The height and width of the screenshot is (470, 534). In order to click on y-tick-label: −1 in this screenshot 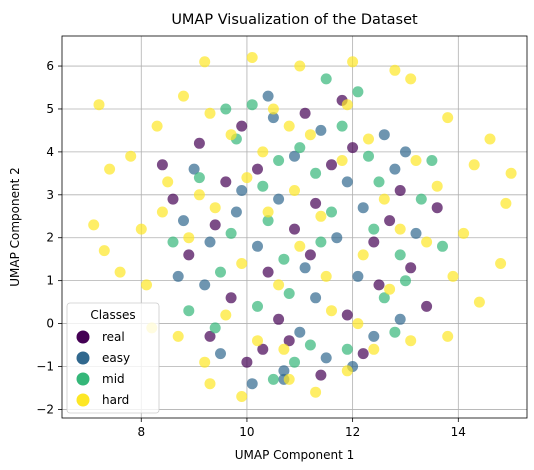, I will do `click(45, 366)`.